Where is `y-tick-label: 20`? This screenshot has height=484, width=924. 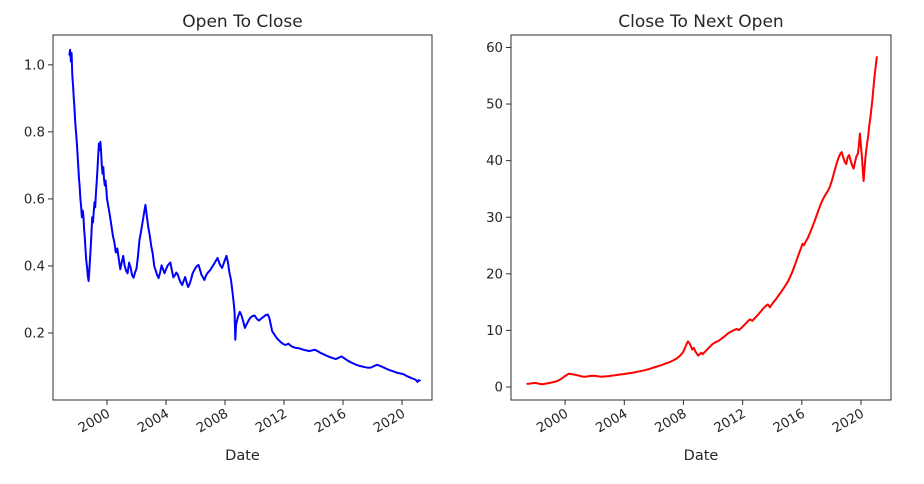
y-tick-label: 20 is located at coordinates (494, 274).